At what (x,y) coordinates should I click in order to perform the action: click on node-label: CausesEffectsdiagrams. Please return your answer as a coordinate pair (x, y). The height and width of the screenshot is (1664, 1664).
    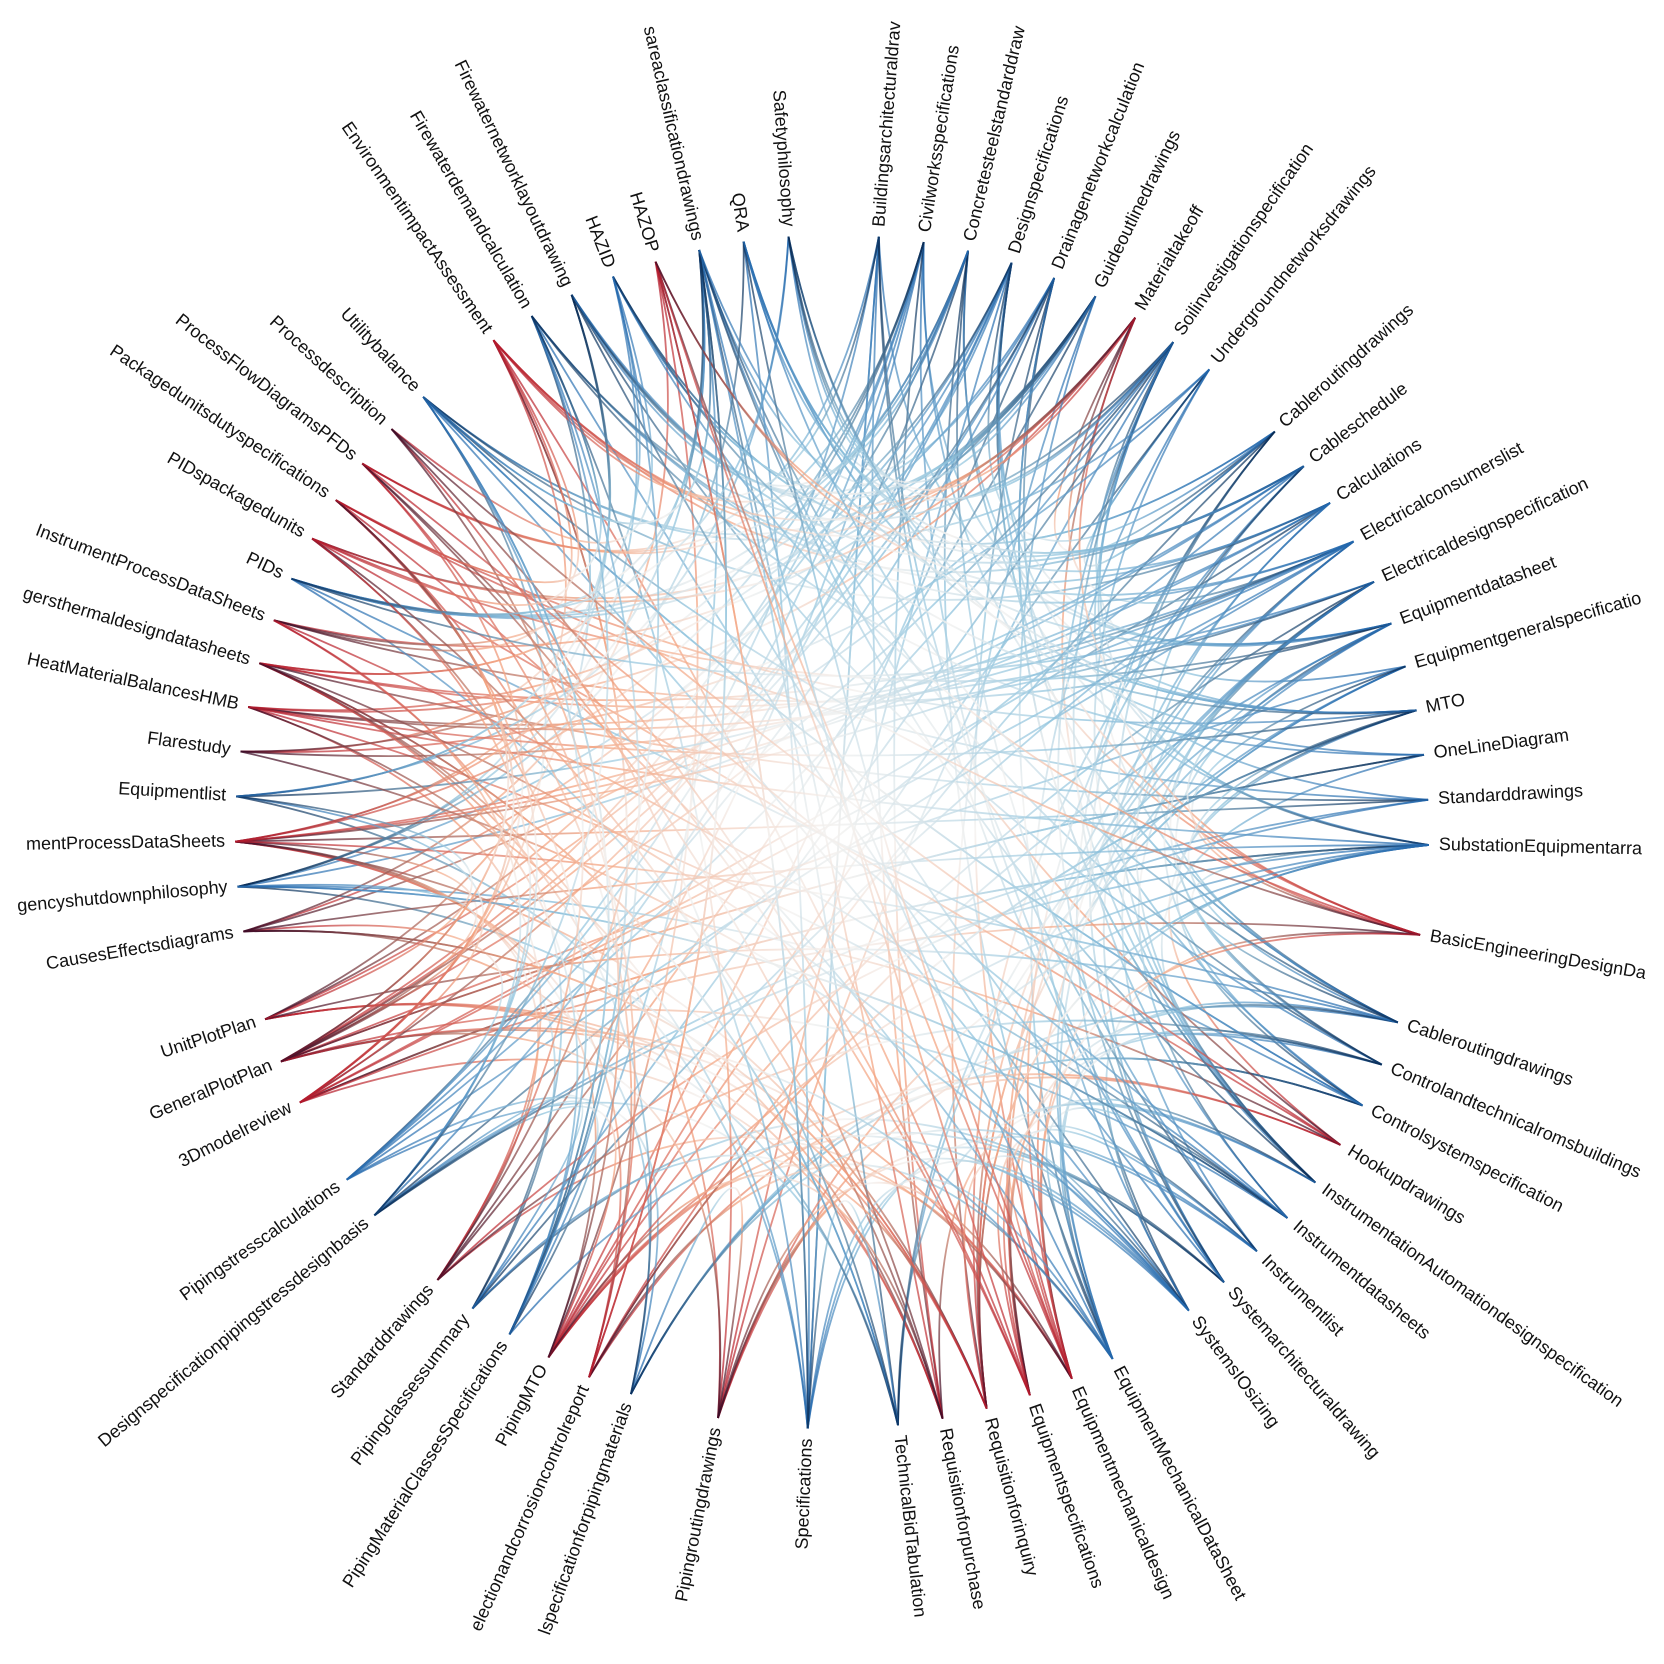
    Looking at the image, I should click on (140, 947).